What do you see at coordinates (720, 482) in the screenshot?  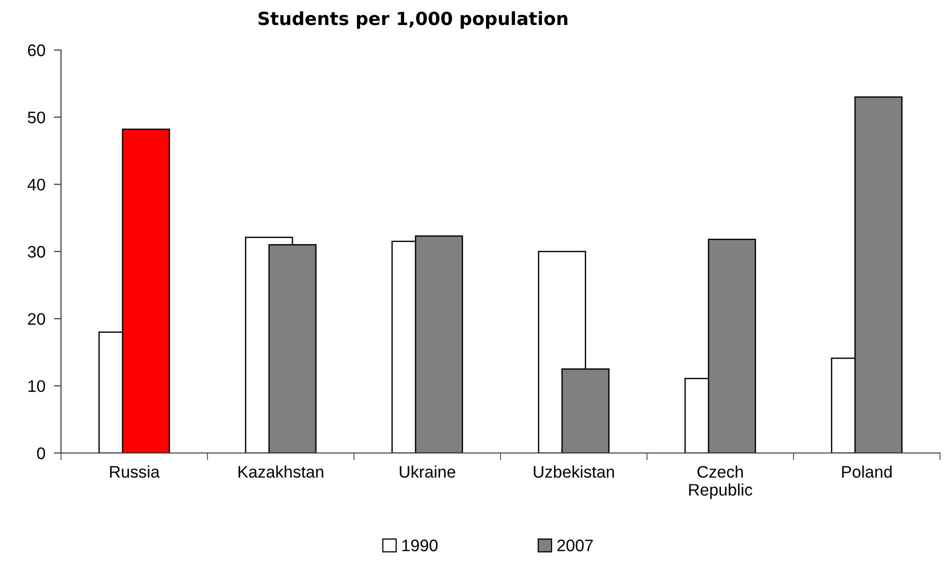 I see `x-tick-label: Czech Republic` at bounding box center [720, 482].